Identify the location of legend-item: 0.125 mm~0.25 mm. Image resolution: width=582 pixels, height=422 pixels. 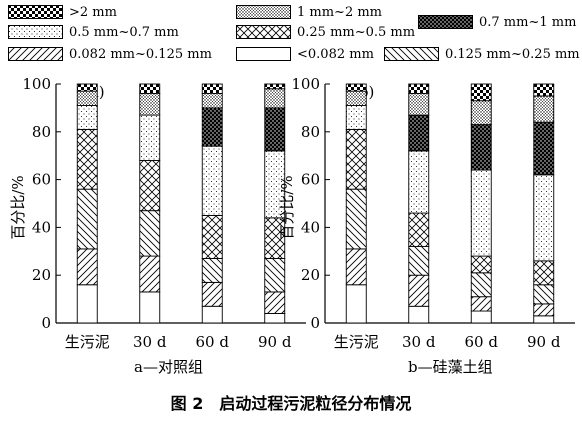
(482, 54).